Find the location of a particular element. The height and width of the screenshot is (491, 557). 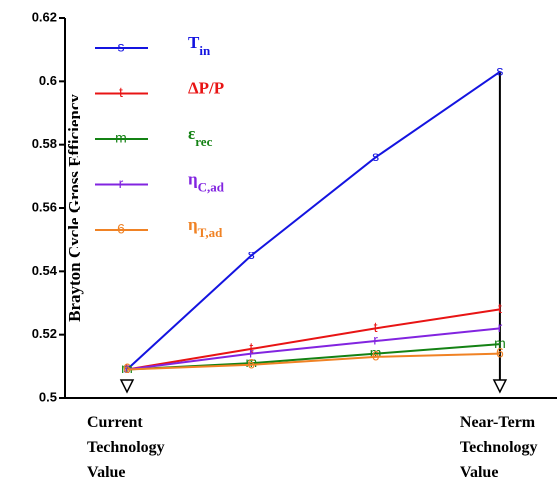

legend-label: ηC,ad is located at coordinates (206, 181).